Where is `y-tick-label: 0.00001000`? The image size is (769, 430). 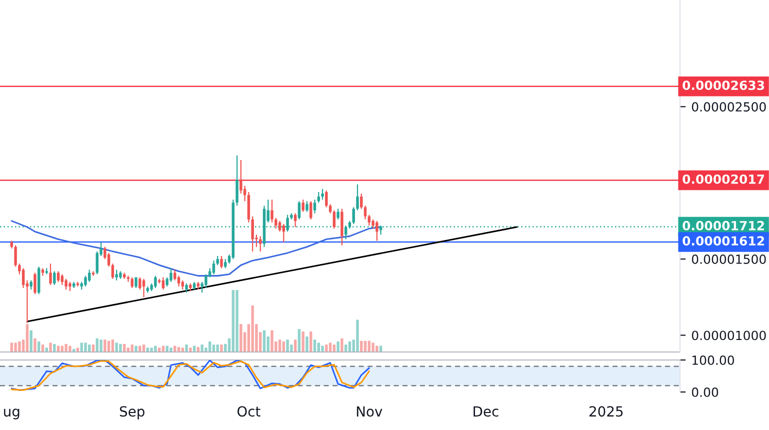
y-tick-label: 0.00001000 is located at coordinates (729, 335).